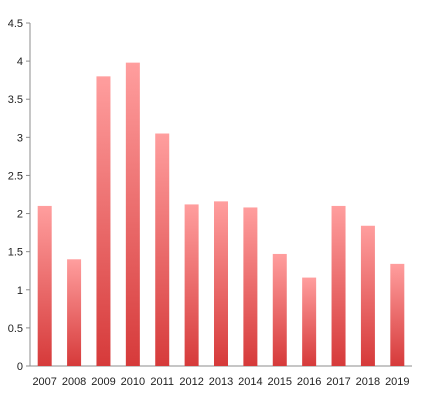 This screenshot has width=436, height=408. Describe the element at coordinates (133, 382) in the screenshot. I see `x-tick-label: 2010` at that location.